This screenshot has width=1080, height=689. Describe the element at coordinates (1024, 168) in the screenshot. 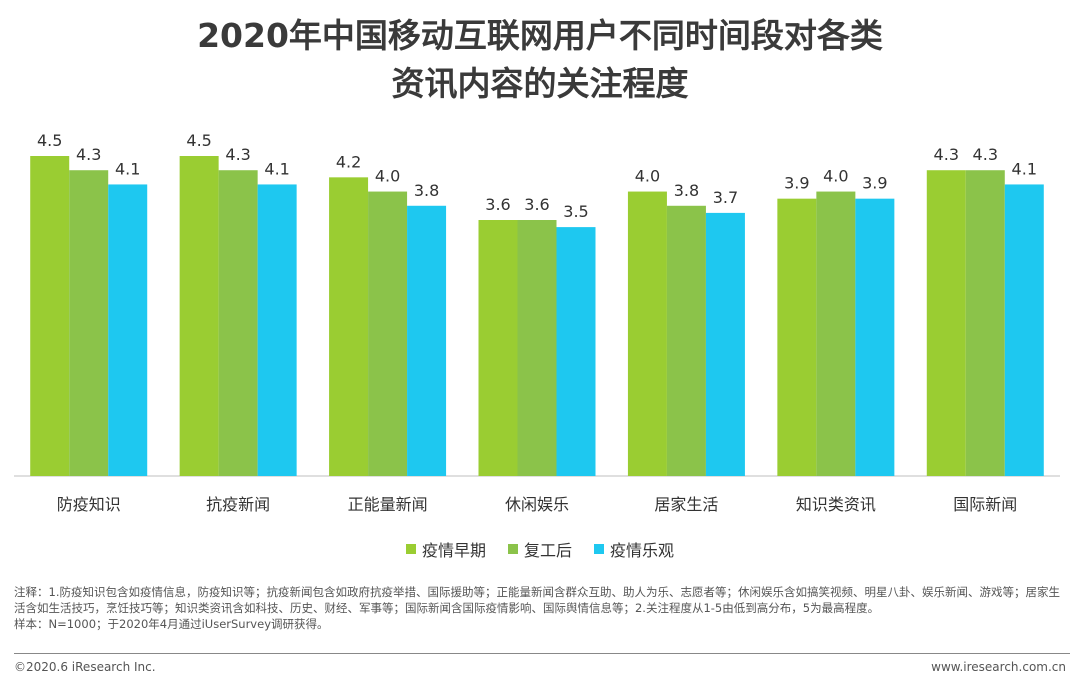

I see `data-label-6-2: 4.1` at that location.